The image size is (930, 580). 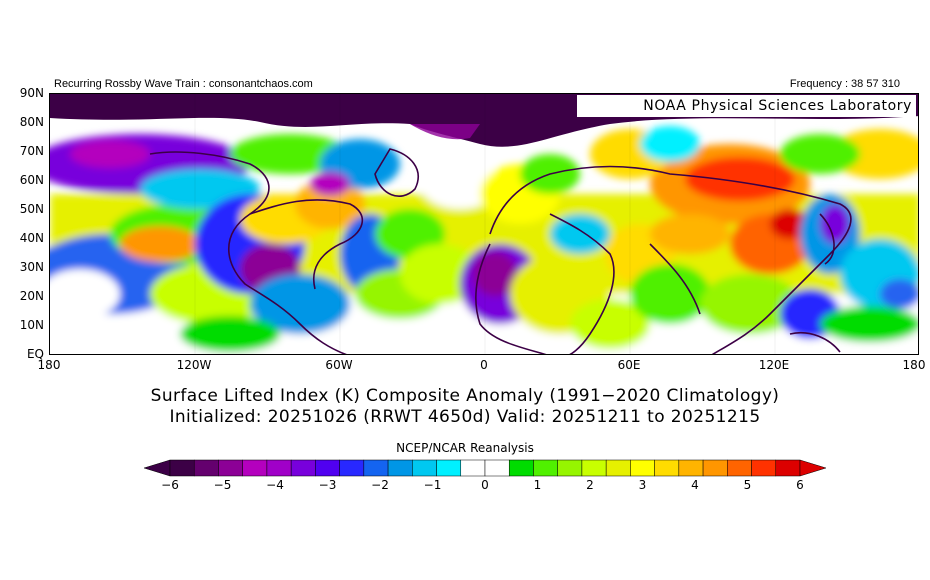 I want to click on colorbar-tick-label: −1, so click(x=432, y=485).